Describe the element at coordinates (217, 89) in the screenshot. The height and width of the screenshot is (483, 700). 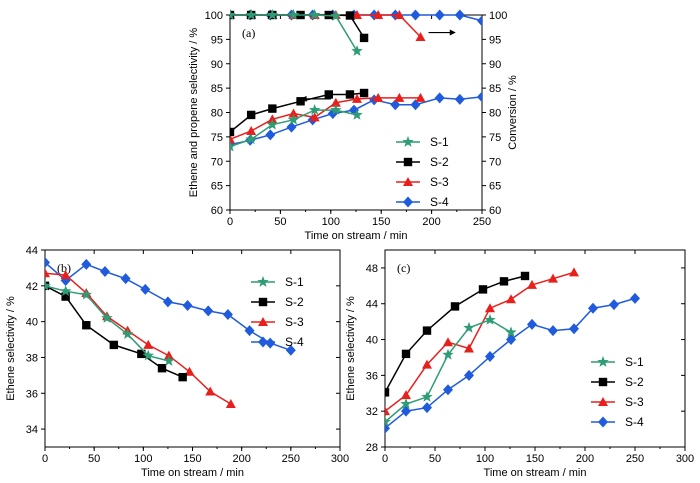
I see `y-tick-label: 85` at that location.